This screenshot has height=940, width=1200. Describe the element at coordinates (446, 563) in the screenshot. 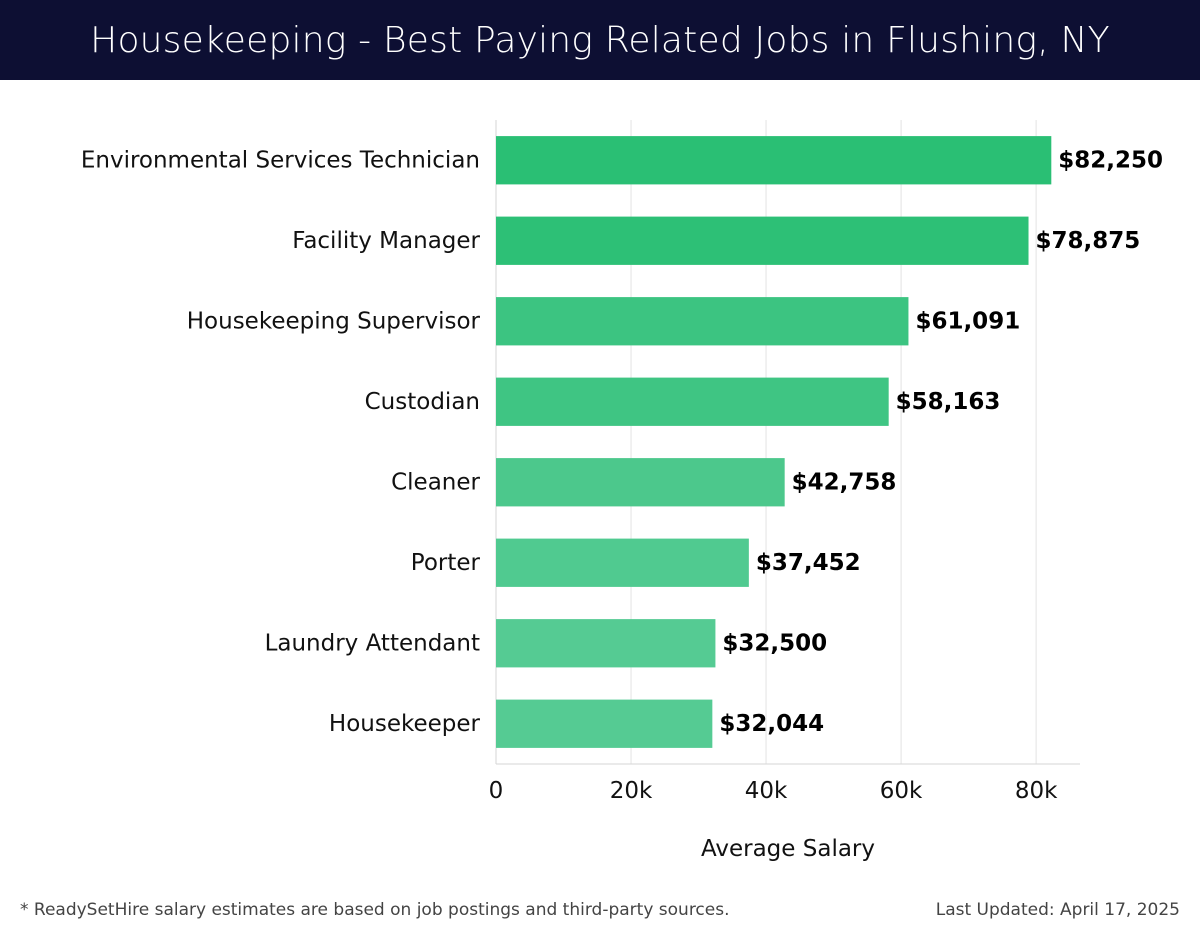

I see `category-label: Porter` at that location.